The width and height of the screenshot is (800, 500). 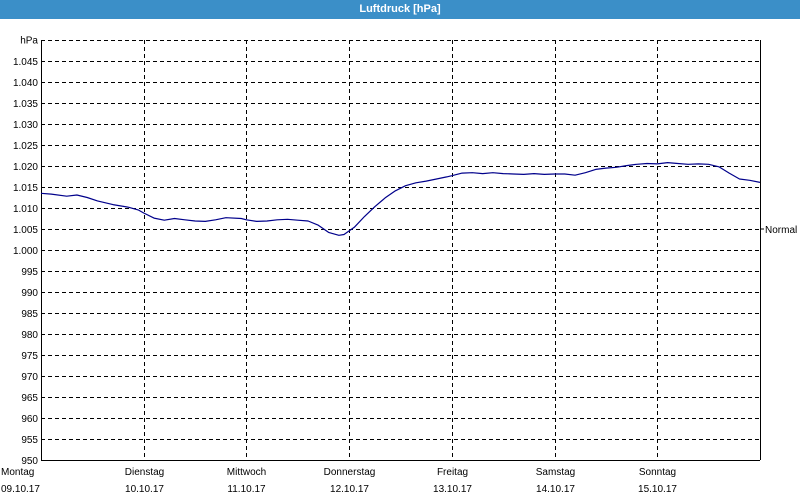 I want to click on x-tick-date-label: 10.10.17, so click(x=144, y=489).